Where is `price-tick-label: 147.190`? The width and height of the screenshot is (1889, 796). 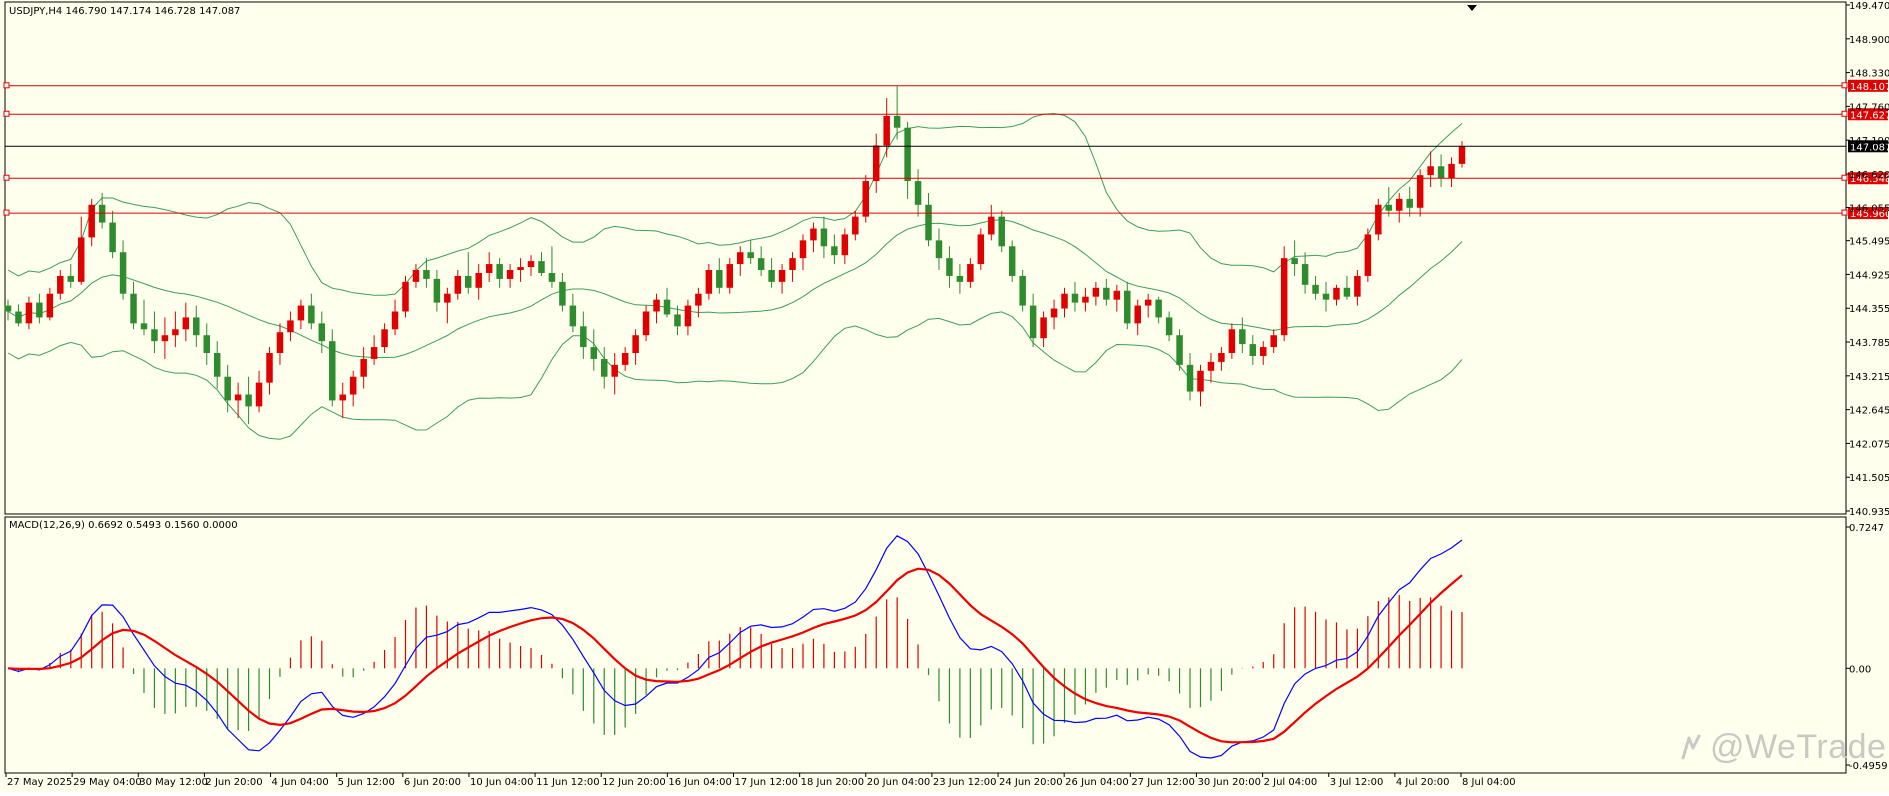
price-tick-label: 147.190 is located at coordinates (1869, 141).